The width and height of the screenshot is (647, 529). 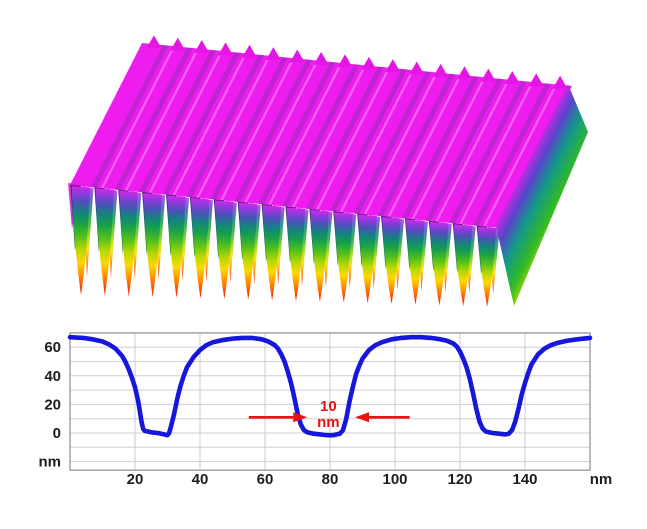 What do you see at coordinates (50, 462) in the screenshot?
I see `y-axis-unit-label: nm` at bounding box center [50, 462].